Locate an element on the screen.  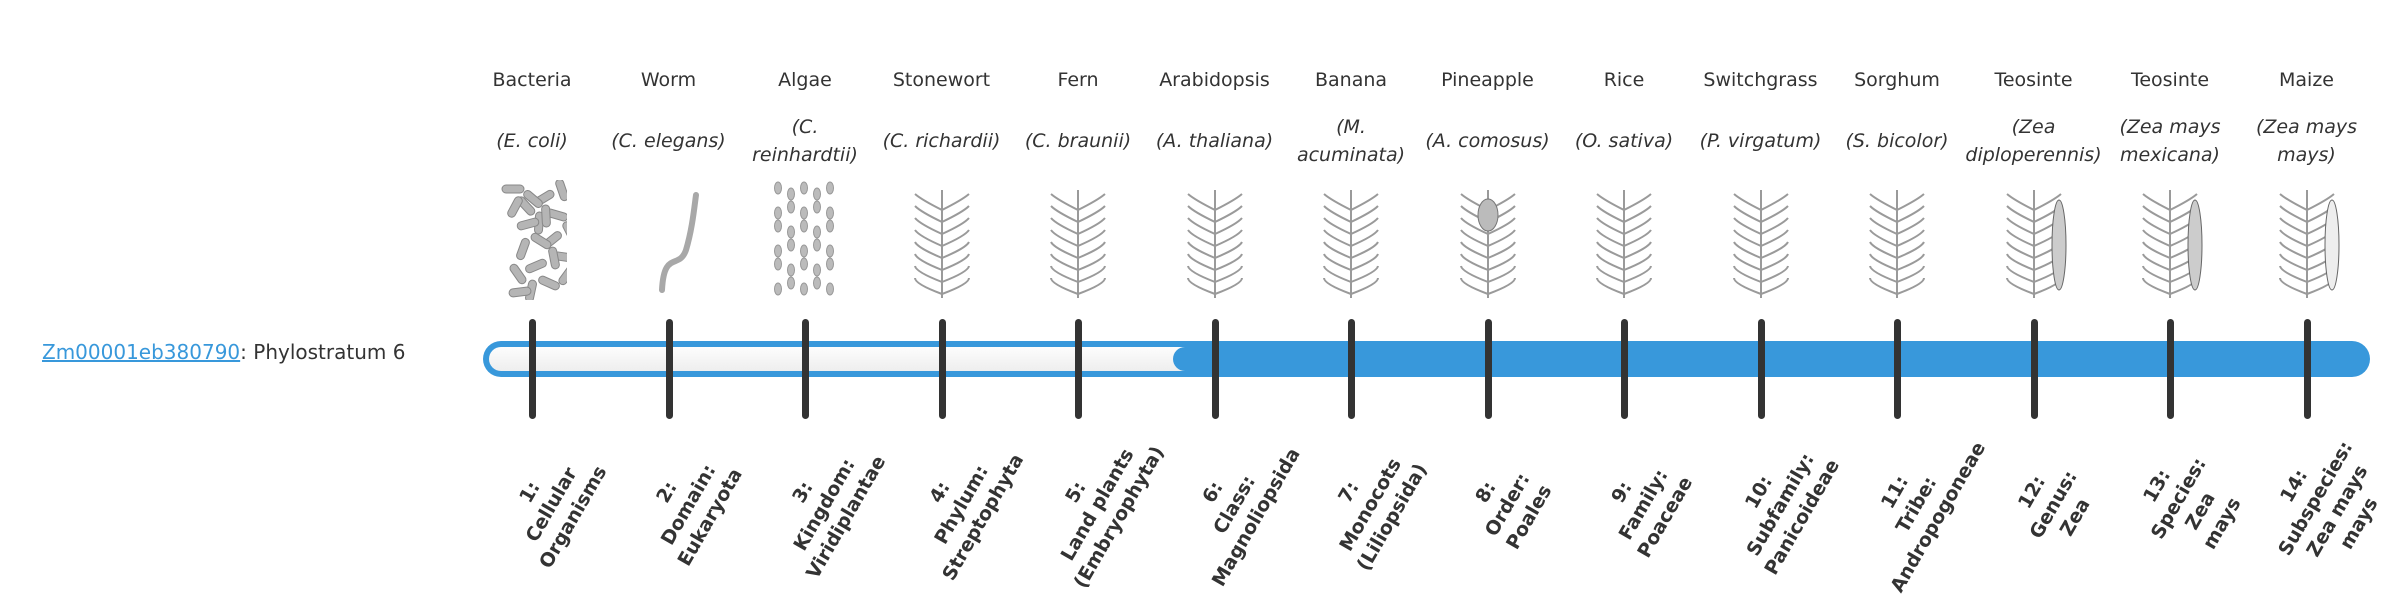
banana-icon is located at coordinates (1351, 244).